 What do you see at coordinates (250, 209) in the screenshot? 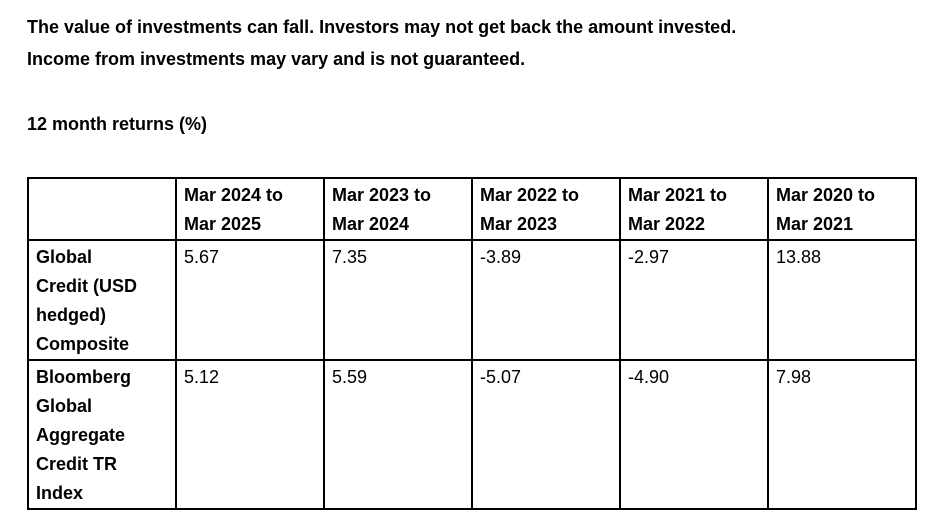
I see `column-header-mar2024-mar2025: Mar 2024 to Mar 2025` at bounding box center [250, 209].